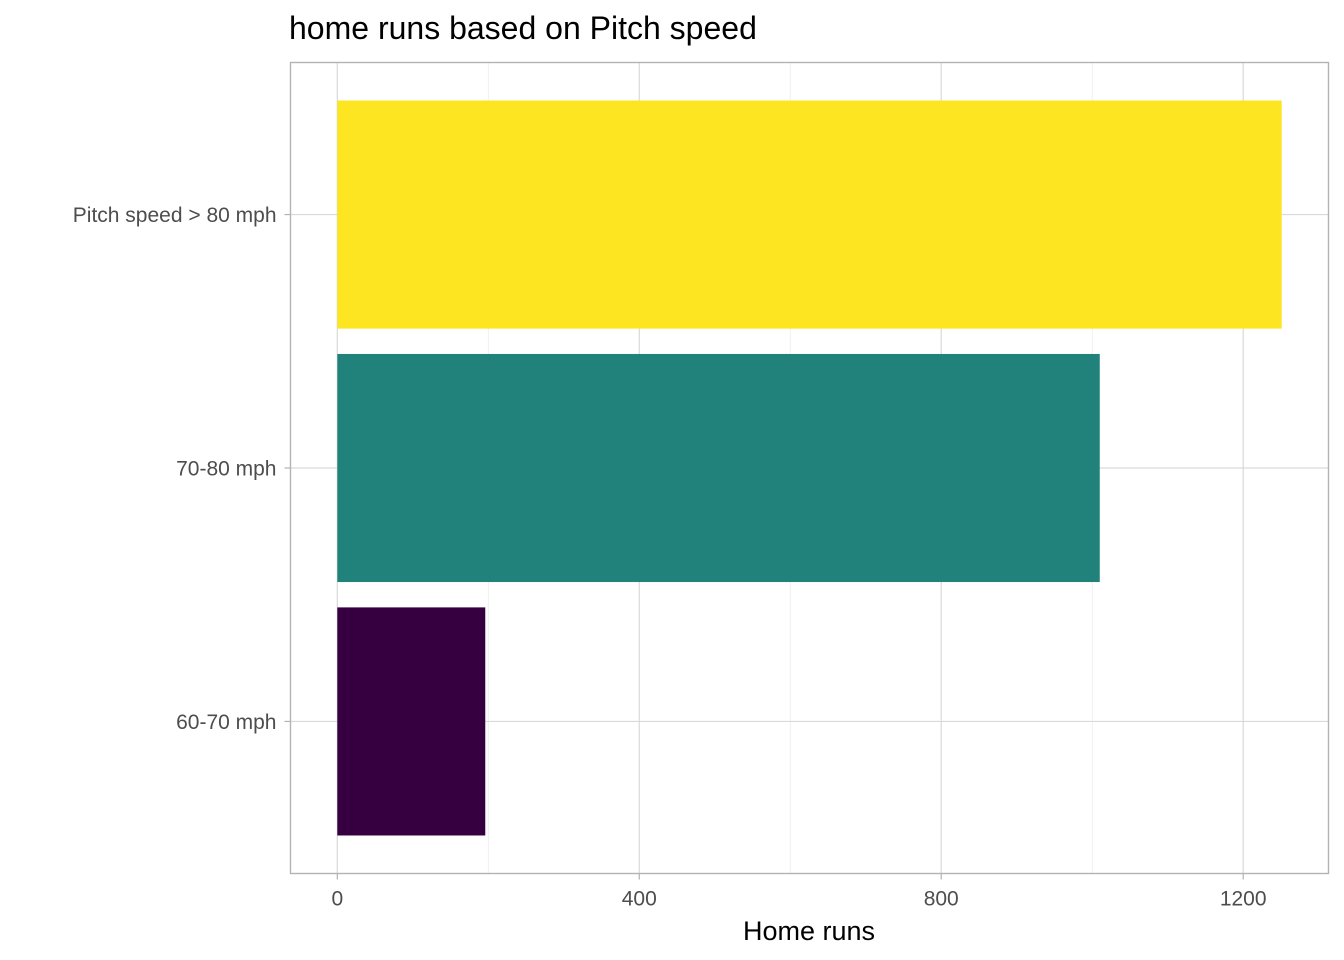 This screenshot has height=960, width=1344. Describe the element at coordinates (411, 721) in the screenshot. I see `bar-60-70-mph` at that location.